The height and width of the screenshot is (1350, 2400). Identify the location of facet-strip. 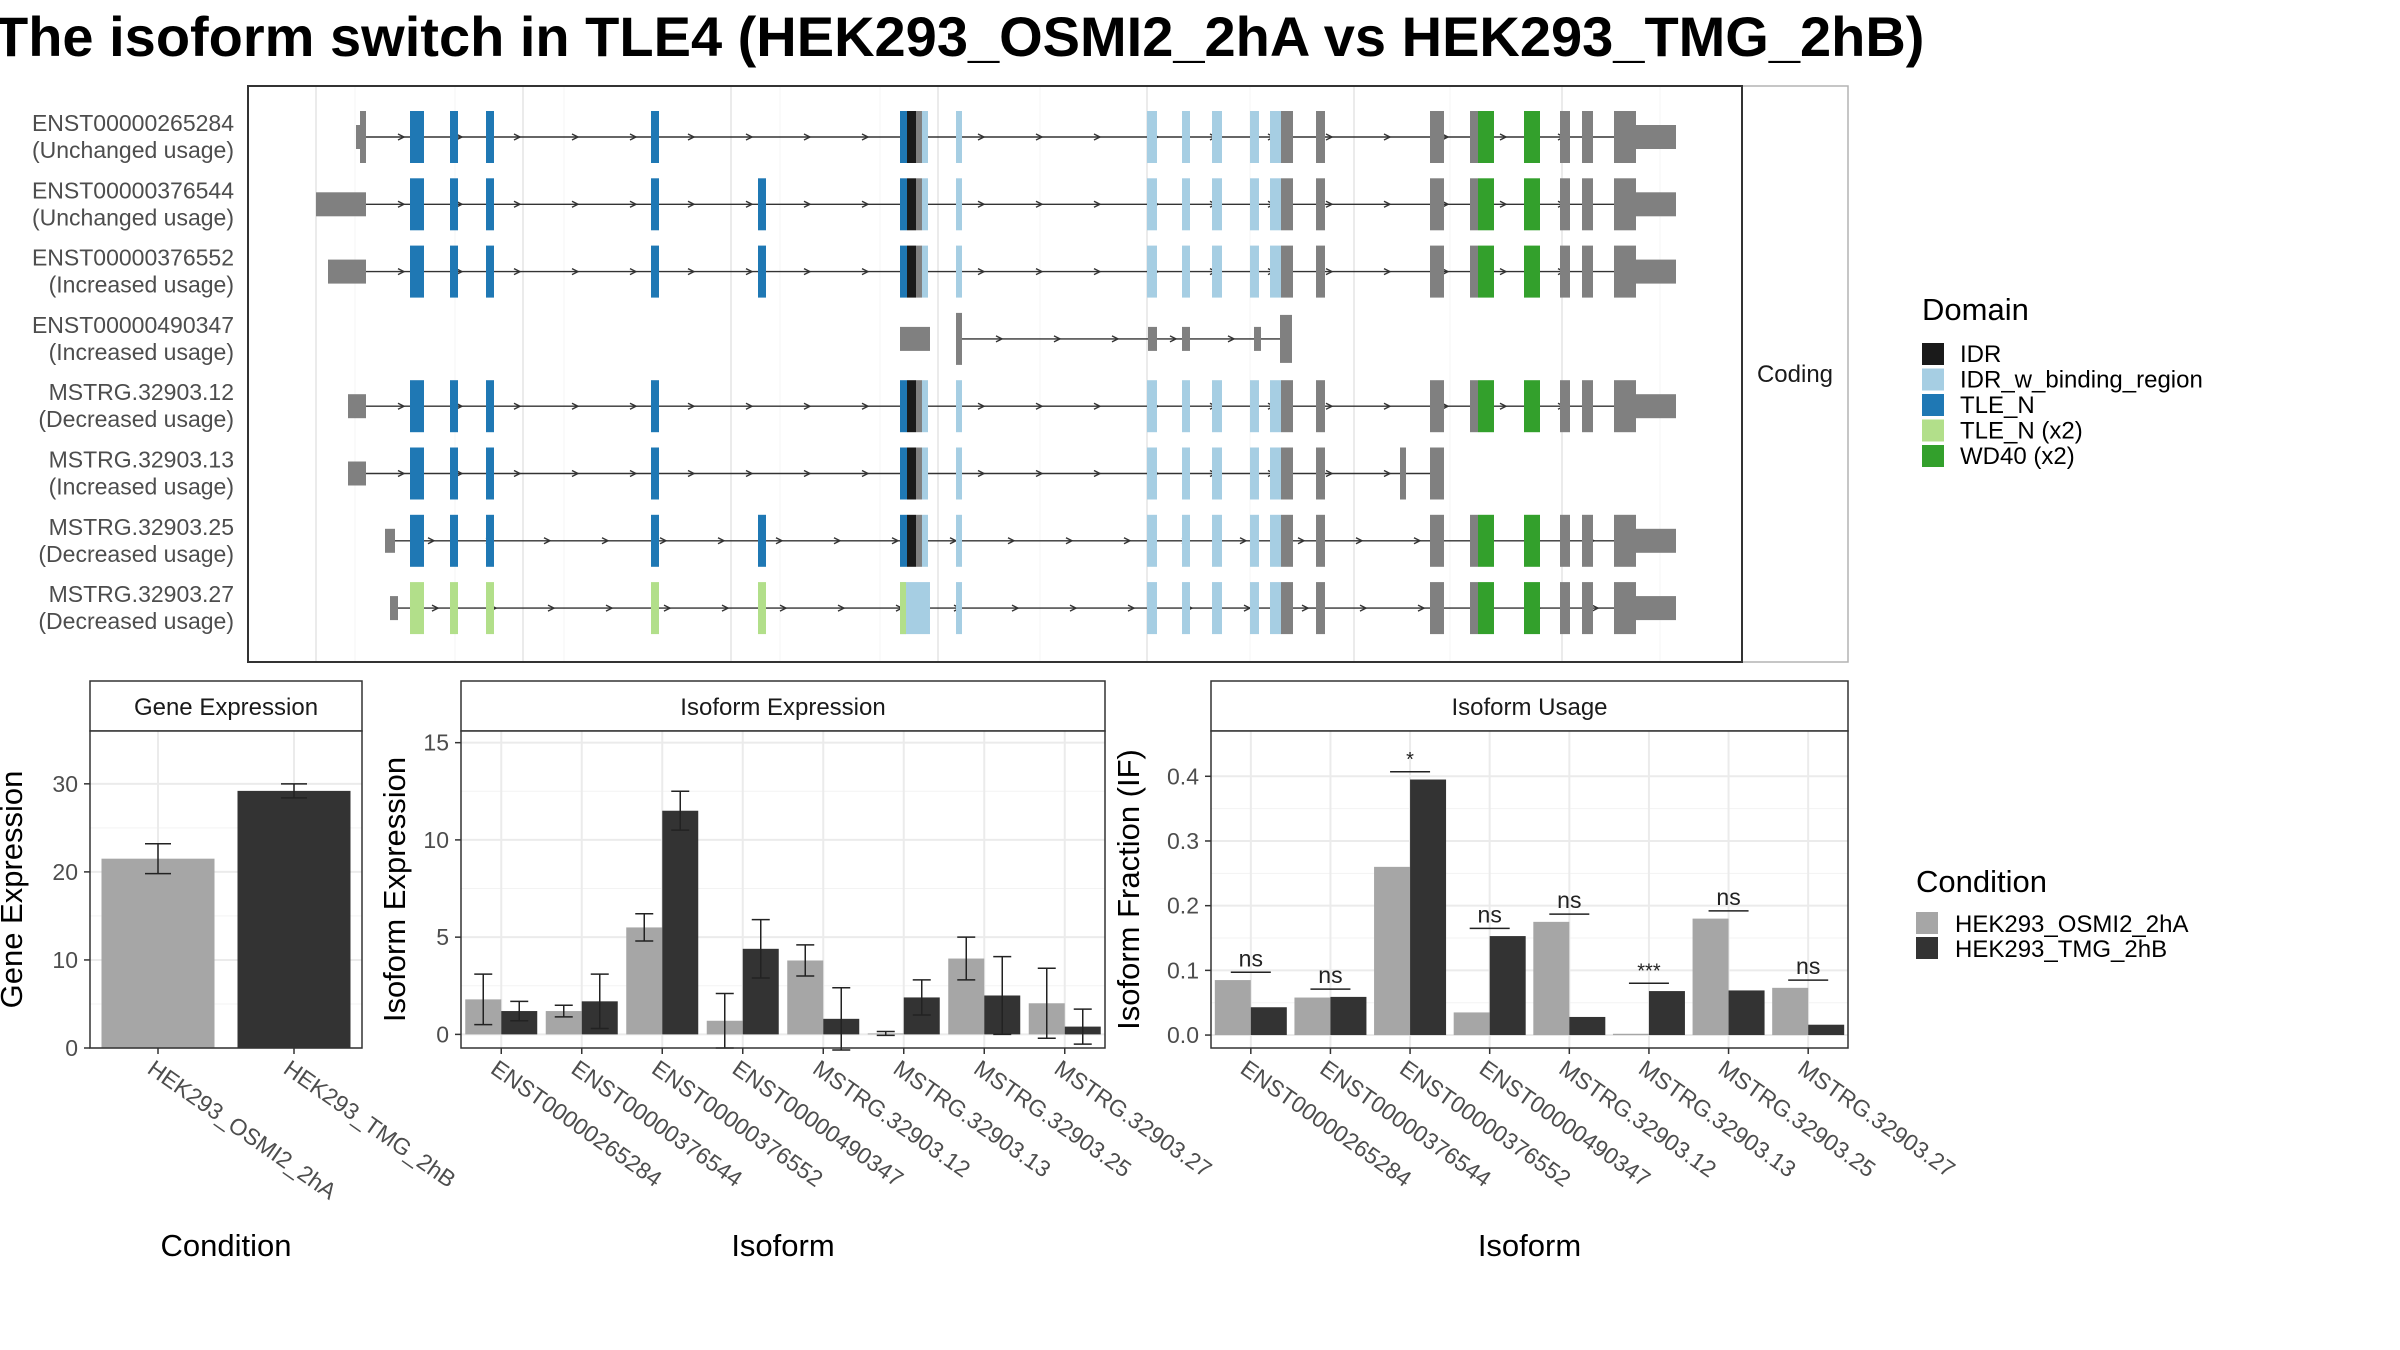
(783, 706).